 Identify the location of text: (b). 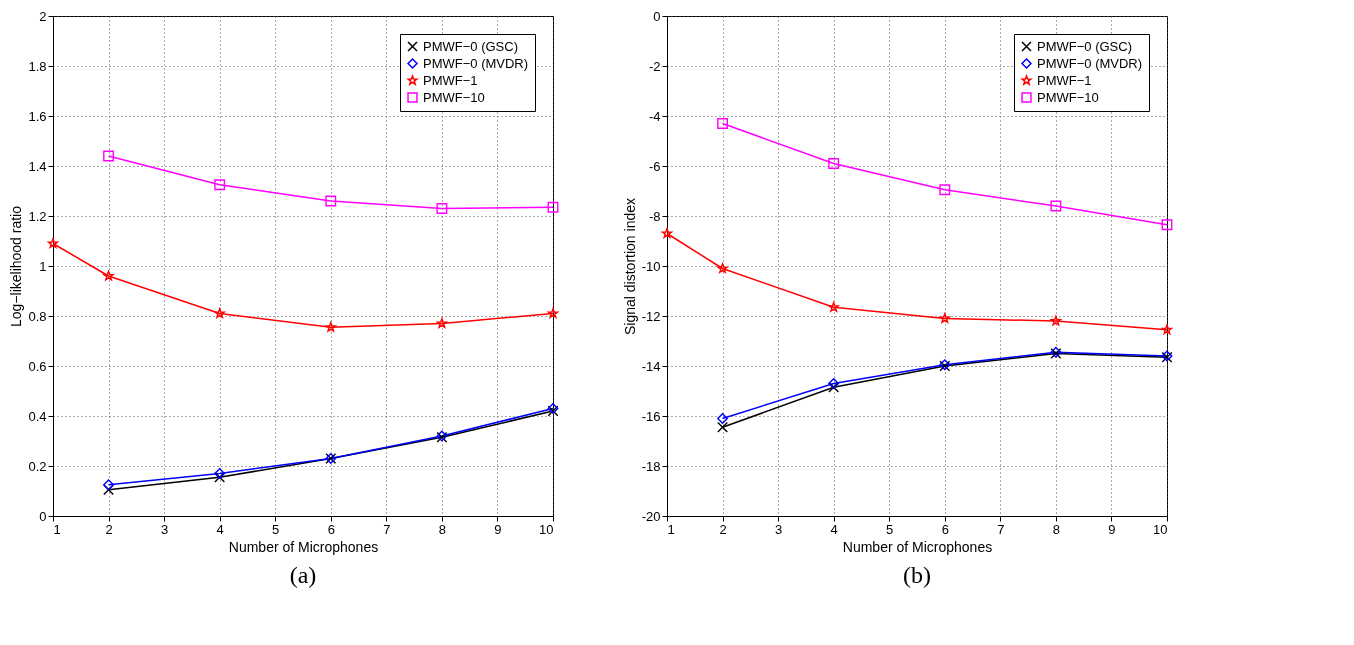
(917, 575).